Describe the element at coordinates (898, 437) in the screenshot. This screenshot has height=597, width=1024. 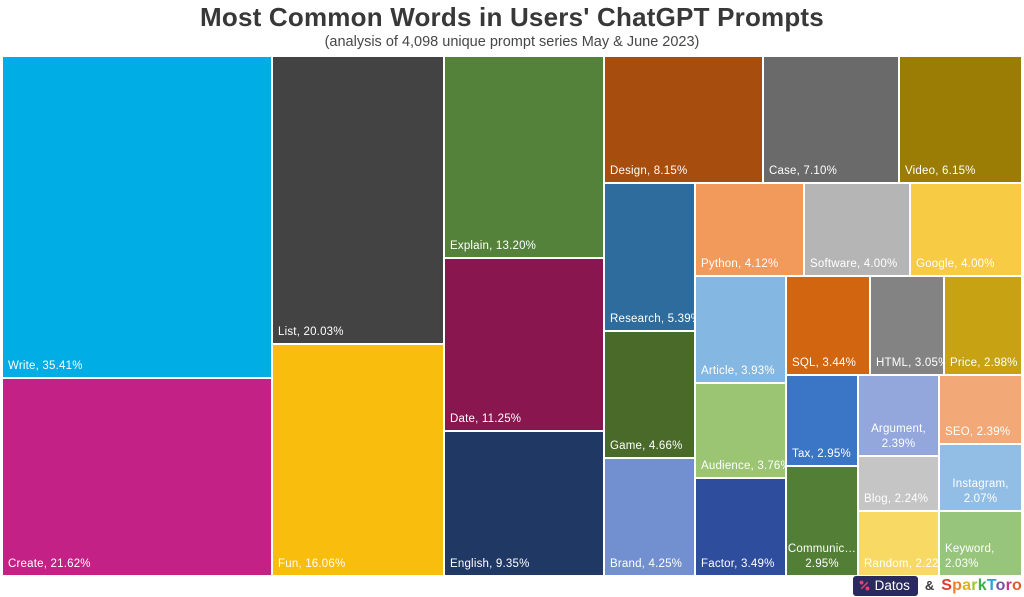
I see `tile-label: Argument, 2.39%` at that location.